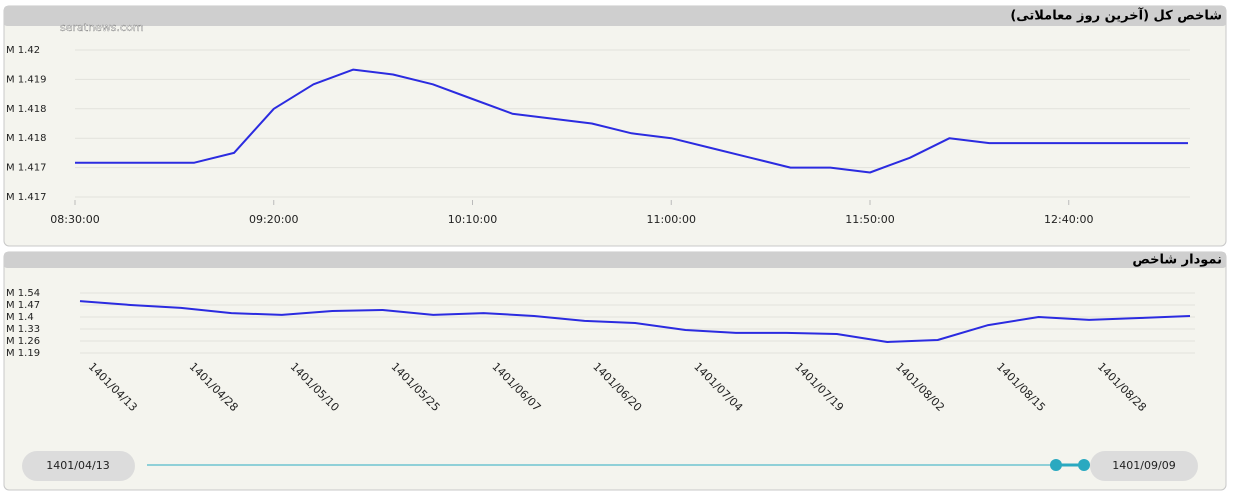 The image size is (1233, 495). Describe the element at coordinates (1116, 15) in the screenshot. I see `chart-title: شاخص کل (آخرین روز معاملاتی)` at that location.